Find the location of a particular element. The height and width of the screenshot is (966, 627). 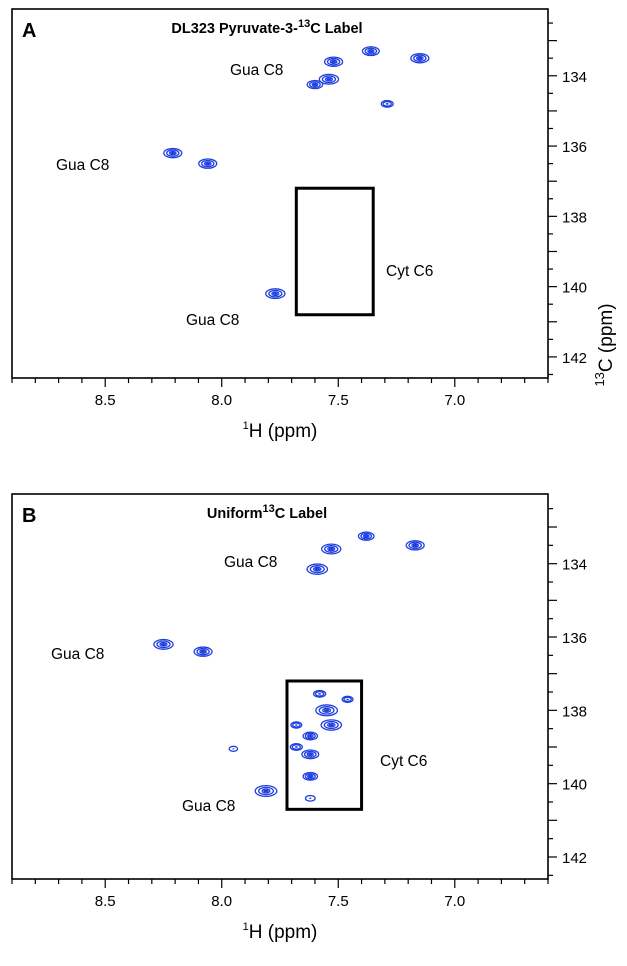

x-tick-label: 8.0 is located at coordinates (221, 400).